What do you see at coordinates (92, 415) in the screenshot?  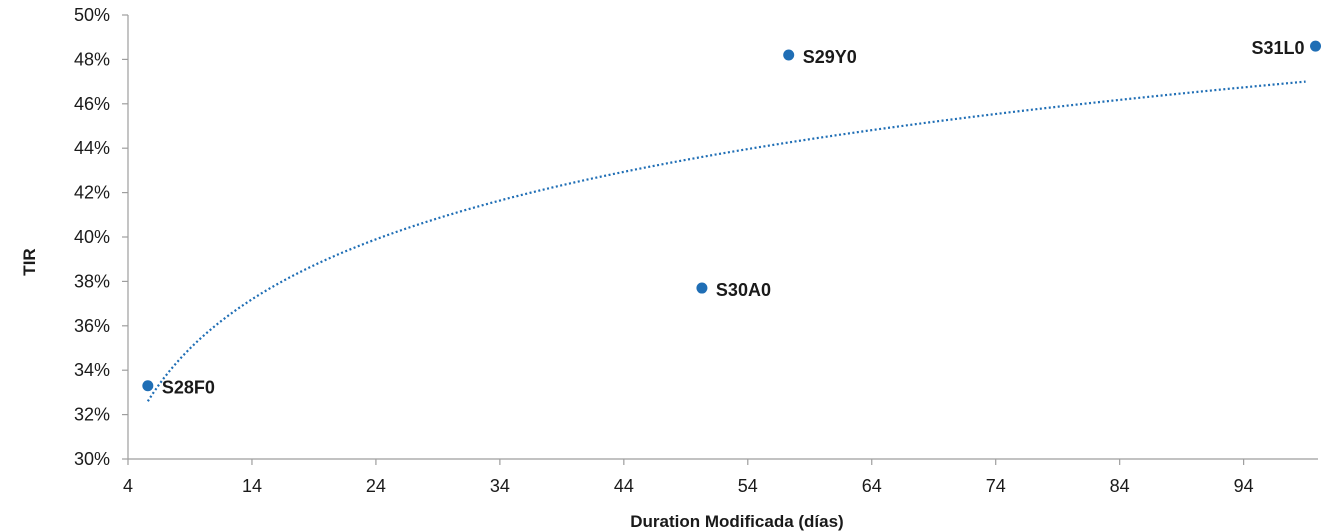 I see `y-tick-label: 32%` at bounding box center [92, 415].